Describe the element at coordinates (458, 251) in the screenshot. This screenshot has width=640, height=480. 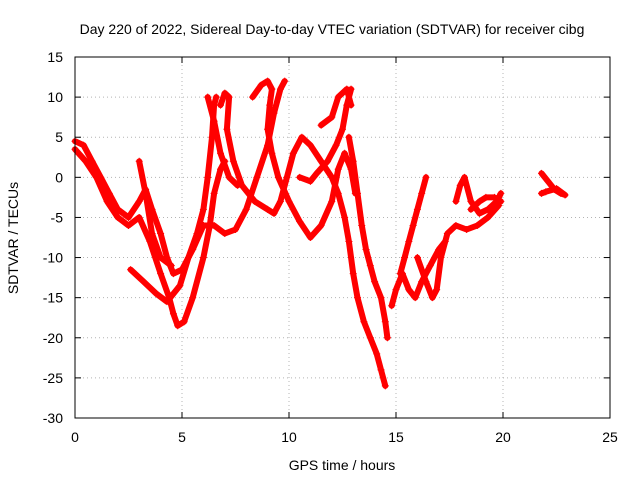
I see `series-trace-arc14` at that location.